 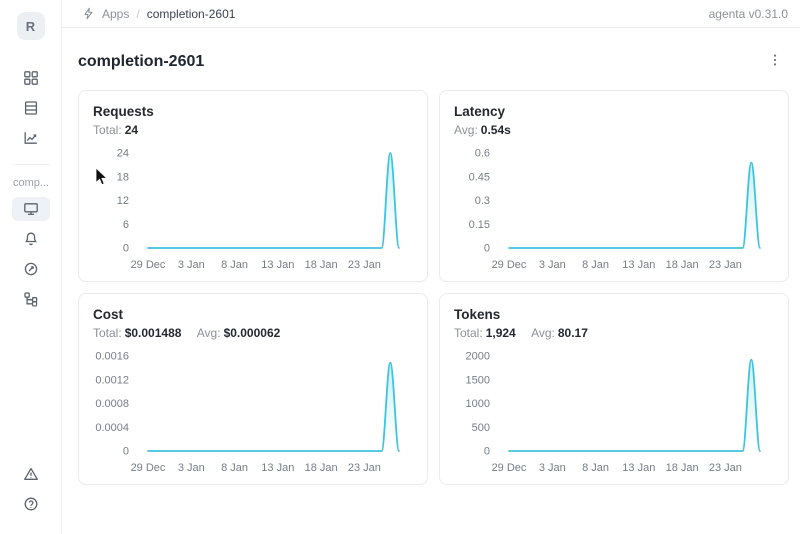 I want to click on svg-text: 6, so click(x=126, y=225).